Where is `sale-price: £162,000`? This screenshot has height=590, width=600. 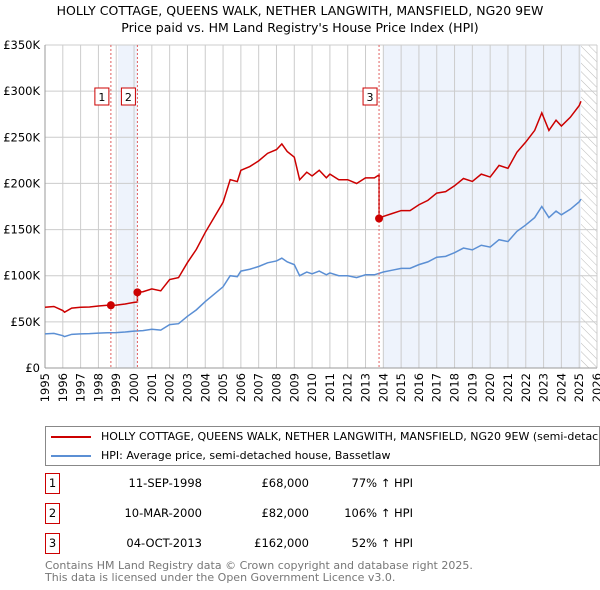
sale-price: £162,000 is located at coordinates (281, 543).